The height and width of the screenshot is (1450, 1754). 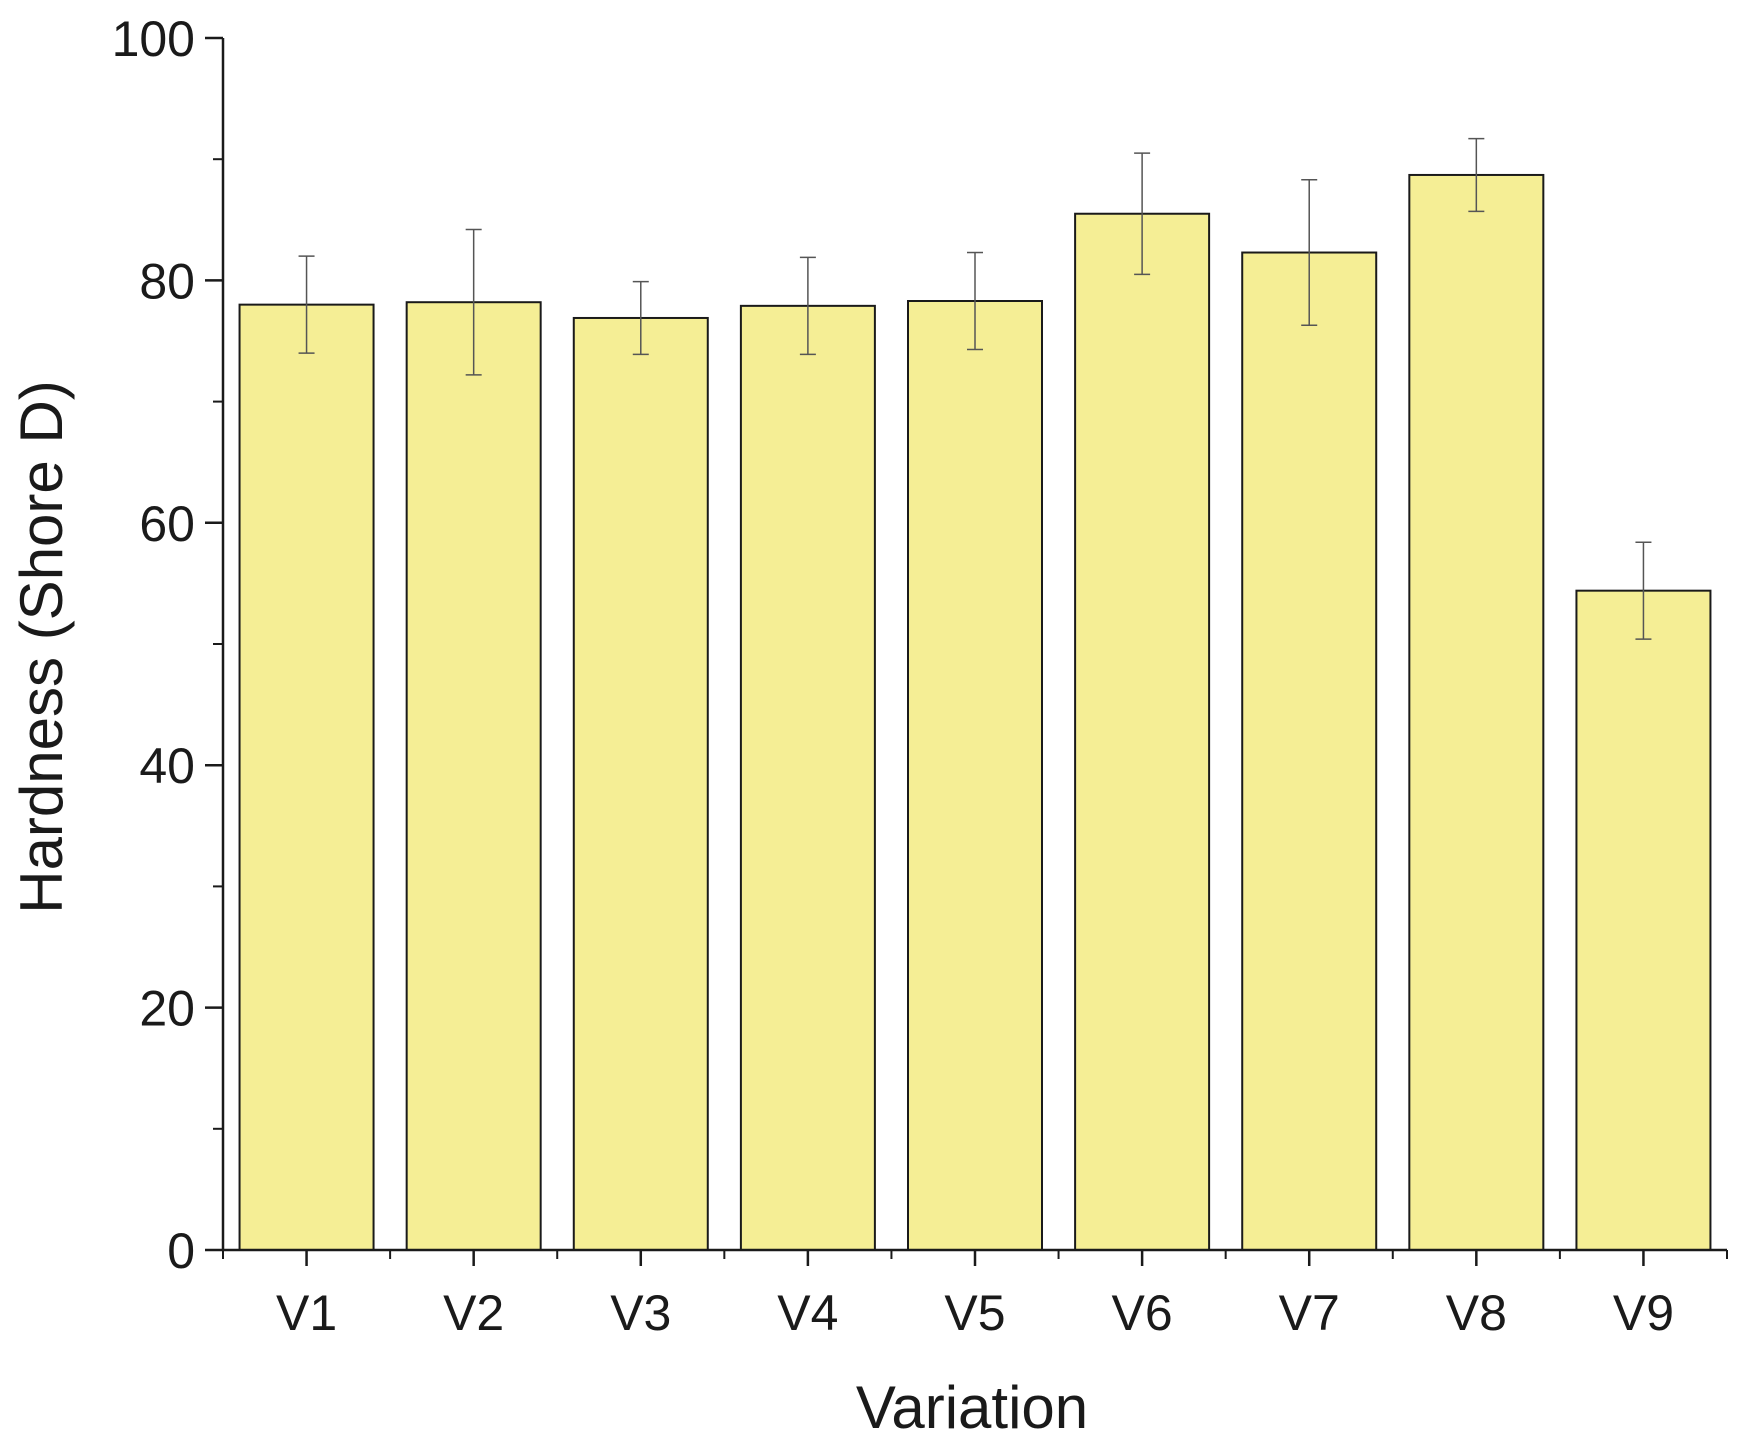 What do you see at coordinates (306, 777) in the screenshot?
I see `bar-v1` at bounding box center [306, 777].